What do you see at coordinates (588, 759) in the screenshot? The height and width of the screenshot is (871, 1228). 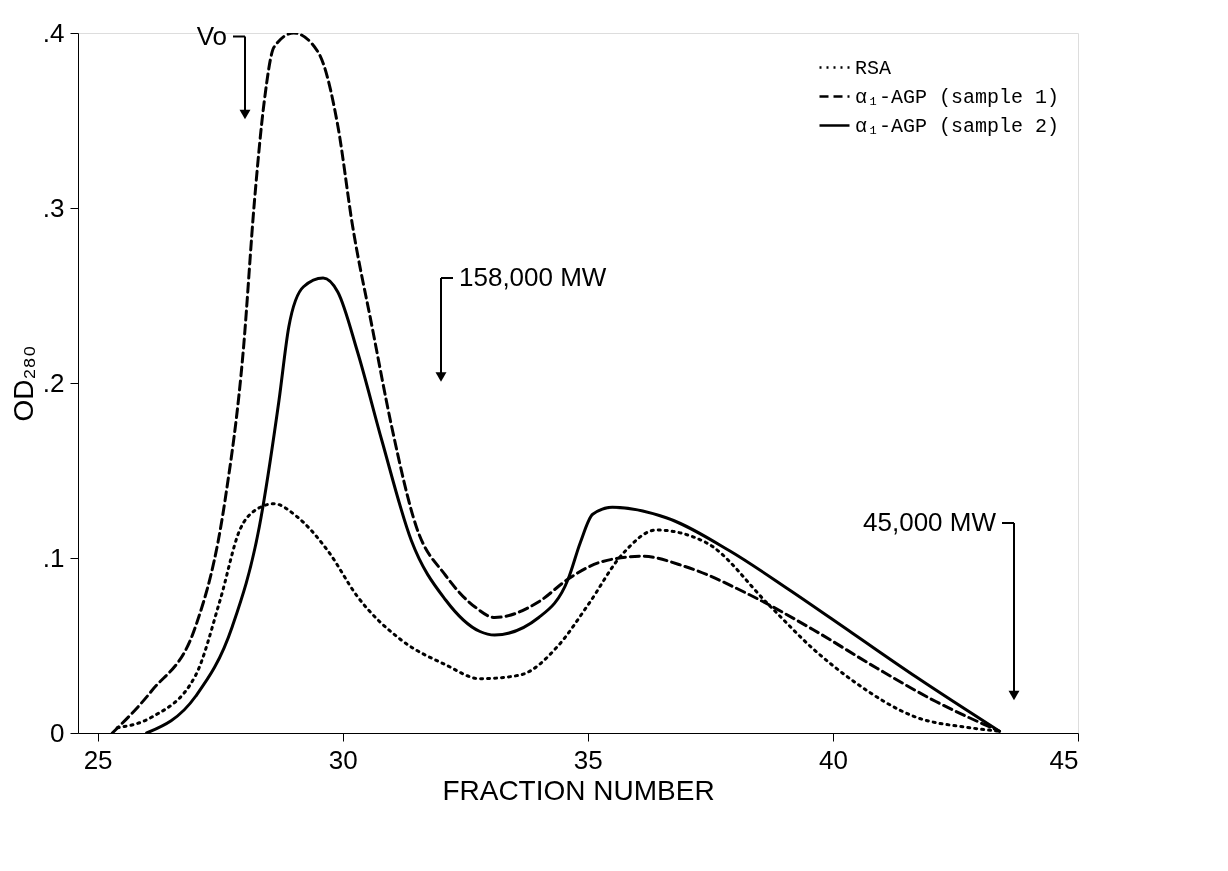 I see `x-tick-label: 35` at bounding box center [588, 759].